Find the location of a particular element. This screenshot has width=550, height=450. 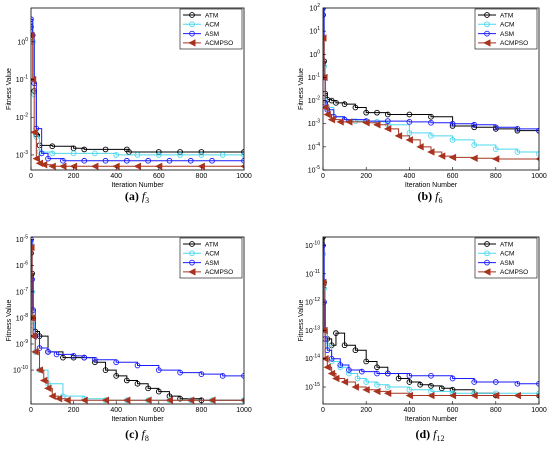

panel-caption: (a) f3 is located at coordinates (137, 197).